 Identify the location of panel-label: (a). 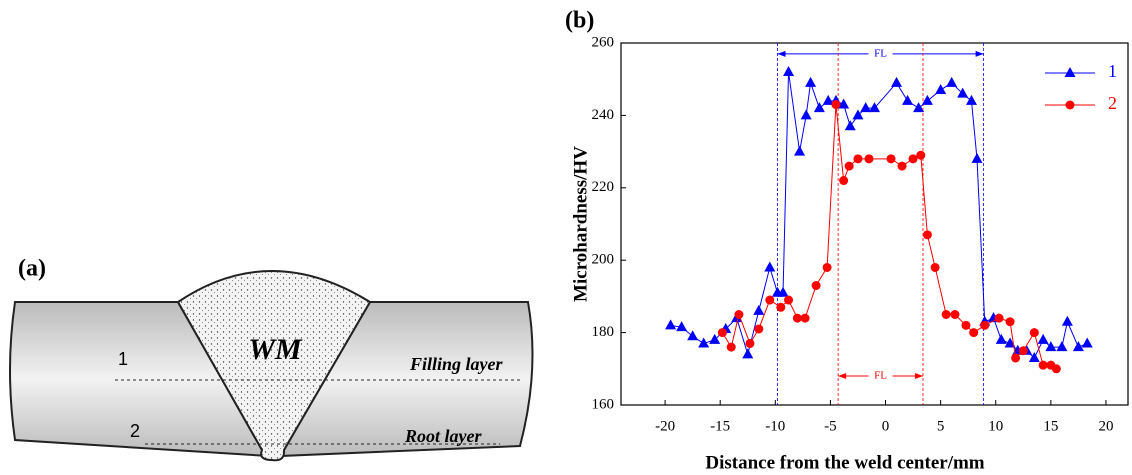
(32, 269).